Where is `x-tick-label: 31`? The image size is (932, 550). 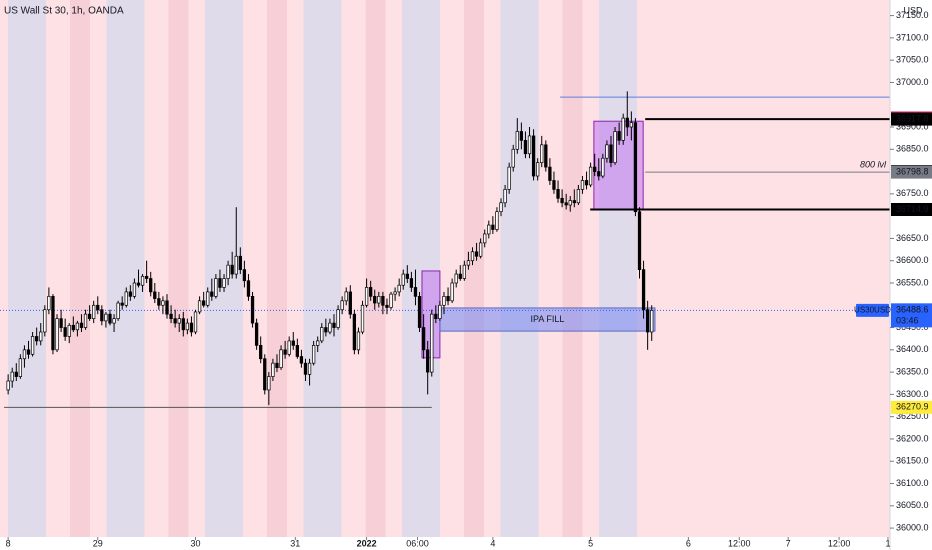
x-tick-label: 31 is located at coordinates (295, 543).